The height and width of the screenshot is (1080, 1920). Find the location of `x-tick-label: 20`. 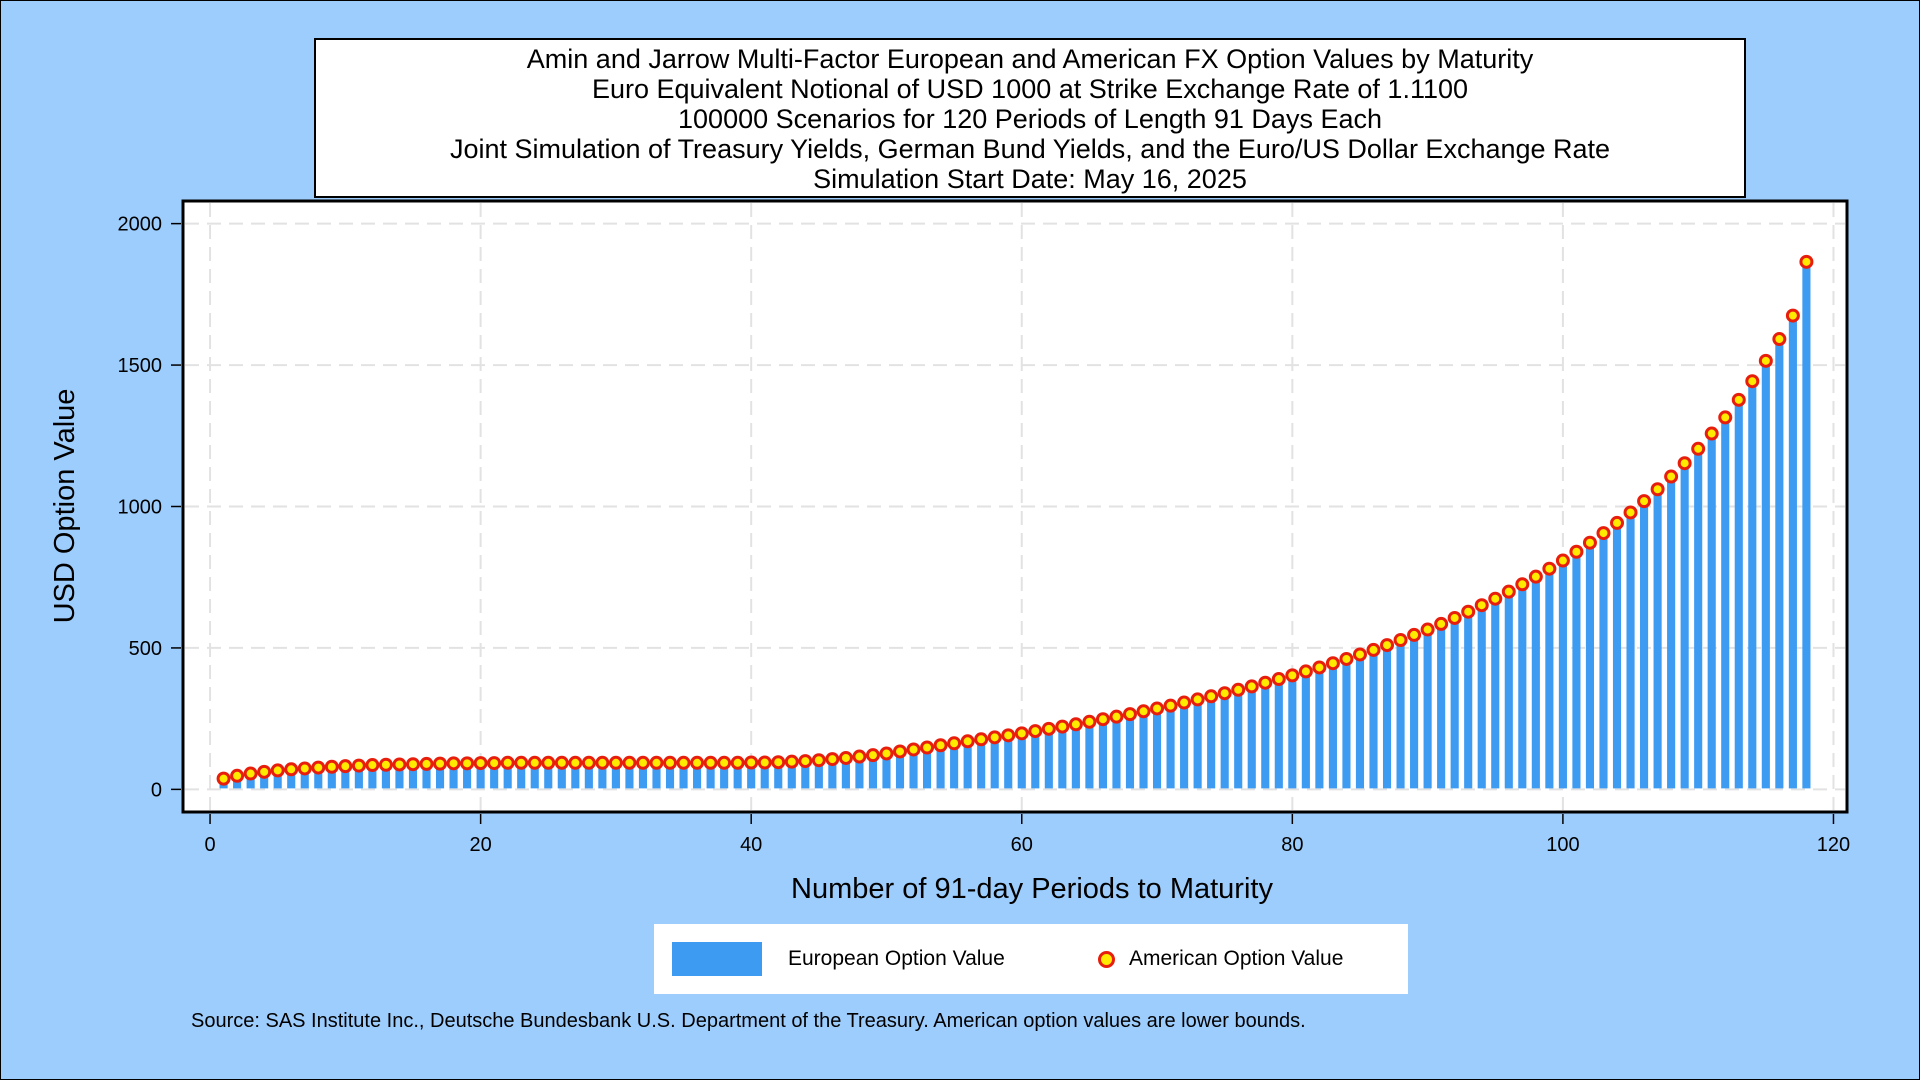

x-tick-label: 20 is located at coordinates (481, 845).